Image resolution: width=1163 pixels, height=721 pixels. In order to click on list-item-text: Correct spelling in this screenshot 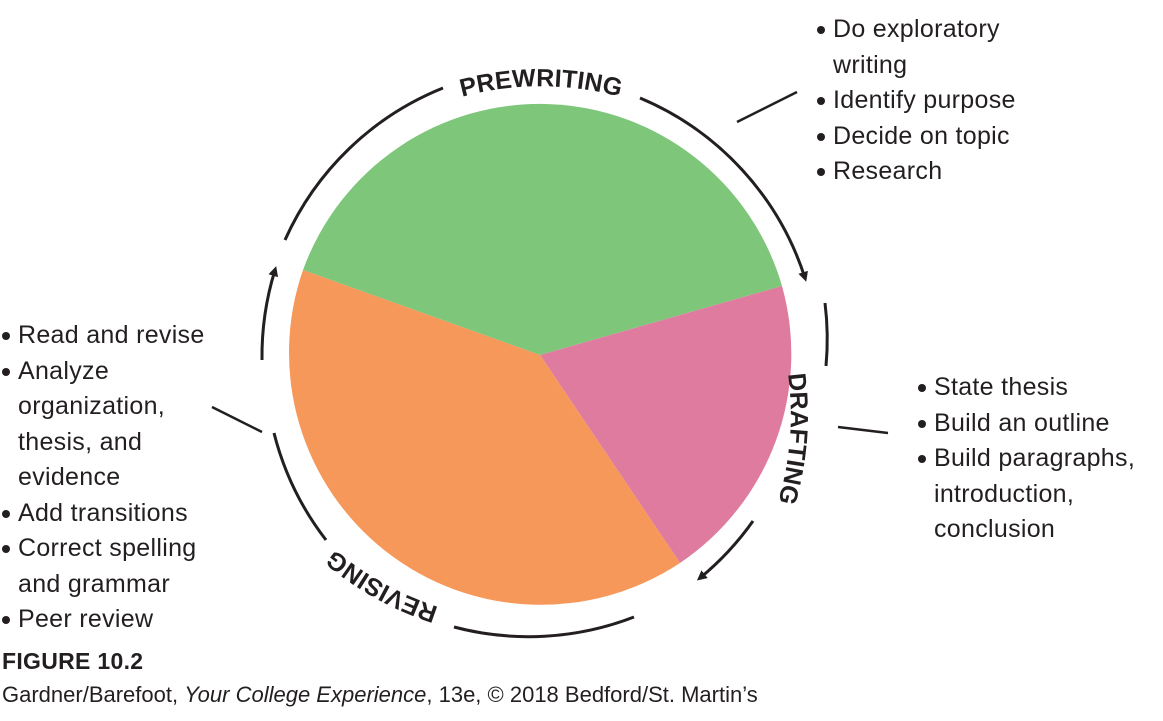, I will do `click(107, 548)`.